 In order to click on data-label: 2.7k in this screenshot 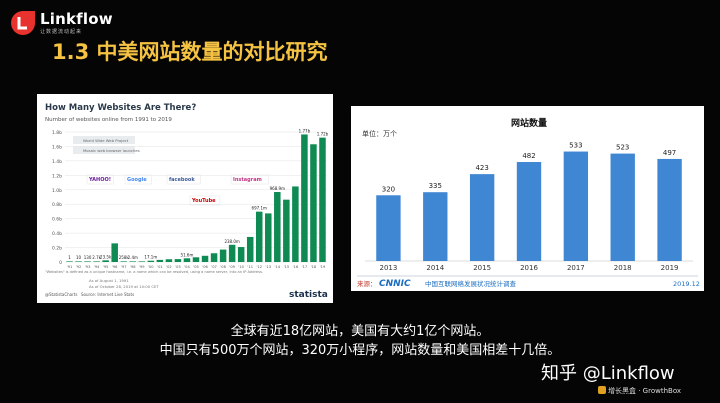, I will do `click(96, 257)`.